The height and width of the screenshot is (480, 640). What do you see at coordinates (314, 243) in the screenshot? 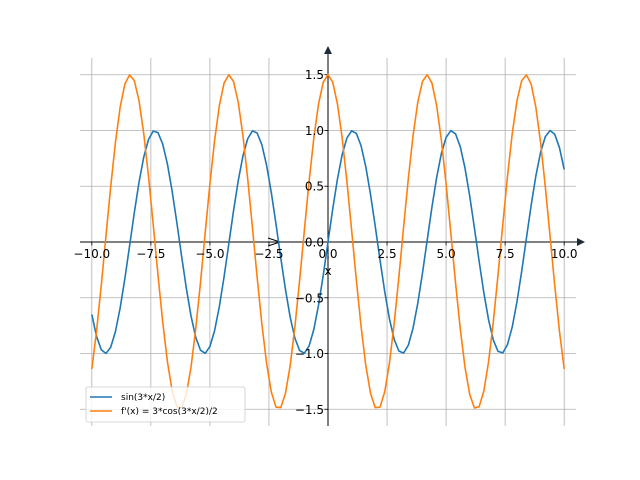
I see `y-tick-label-3: 0.0` at bounding box center [314, 243].